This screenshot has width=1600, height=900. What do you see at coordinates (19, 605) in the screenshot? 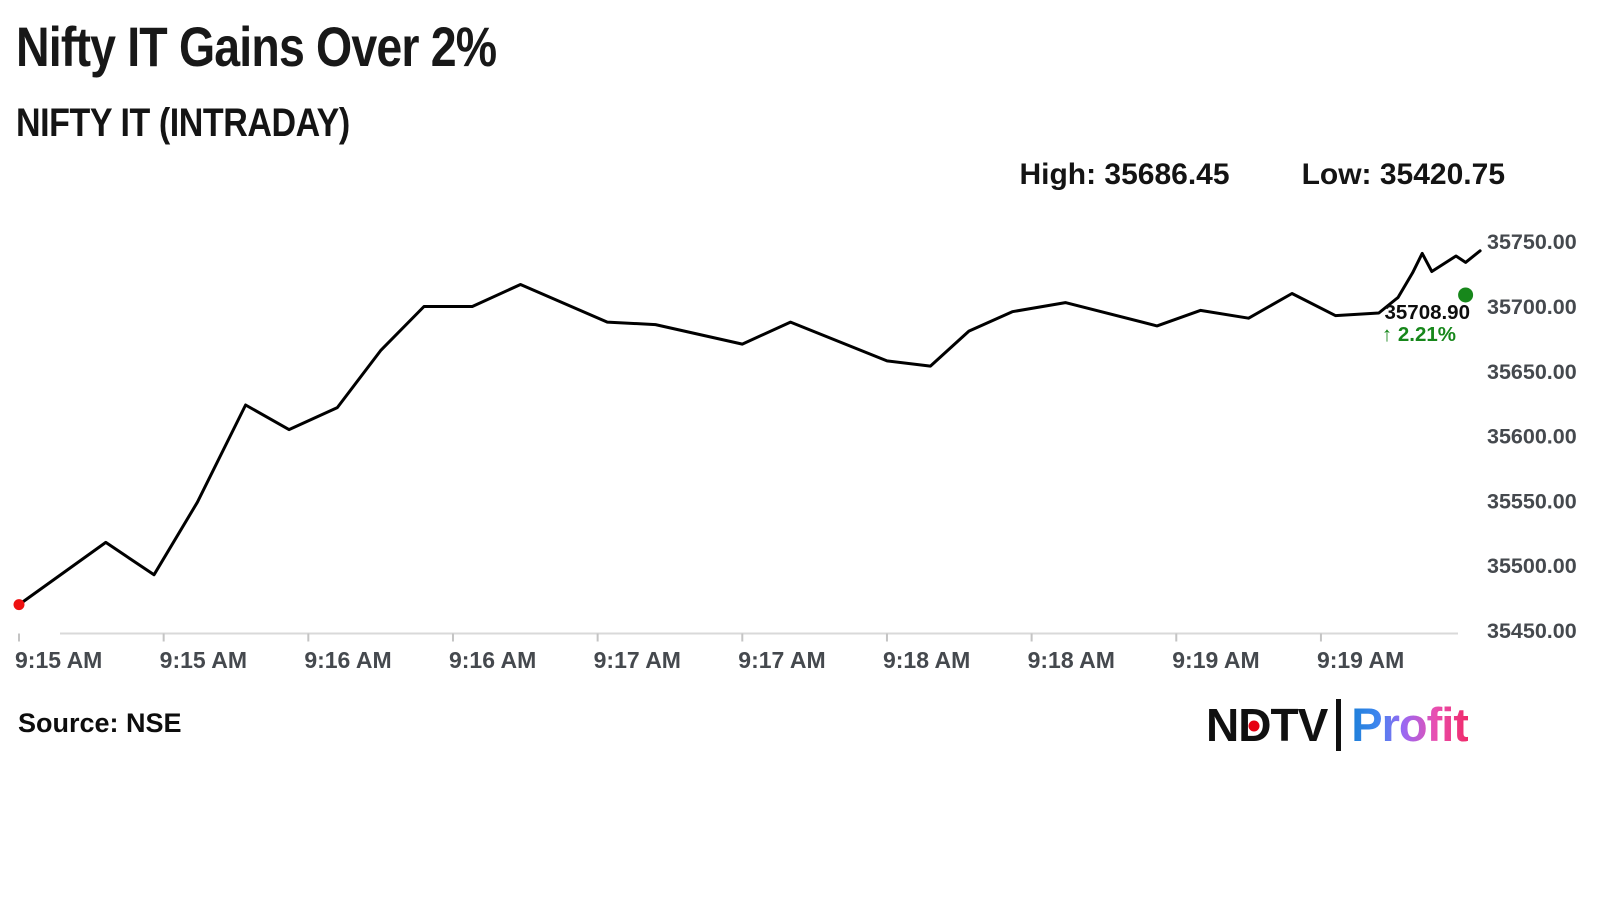
I see `series-start-dot` at bounding box center [19, 605].